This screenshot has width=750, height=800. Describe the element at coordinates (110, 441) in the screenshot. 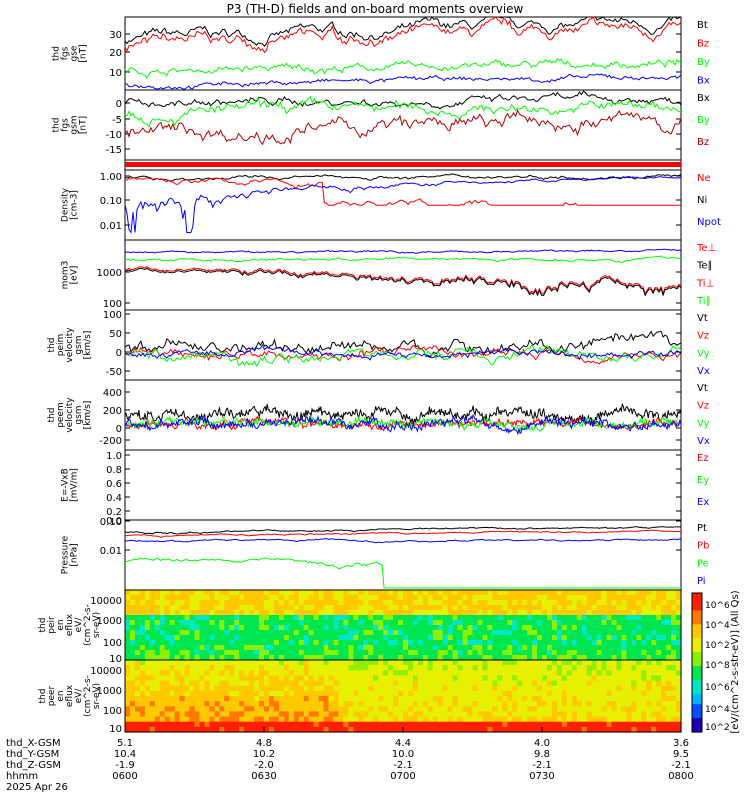

I see `ytick-label-peem_velocity: -200` at that location.